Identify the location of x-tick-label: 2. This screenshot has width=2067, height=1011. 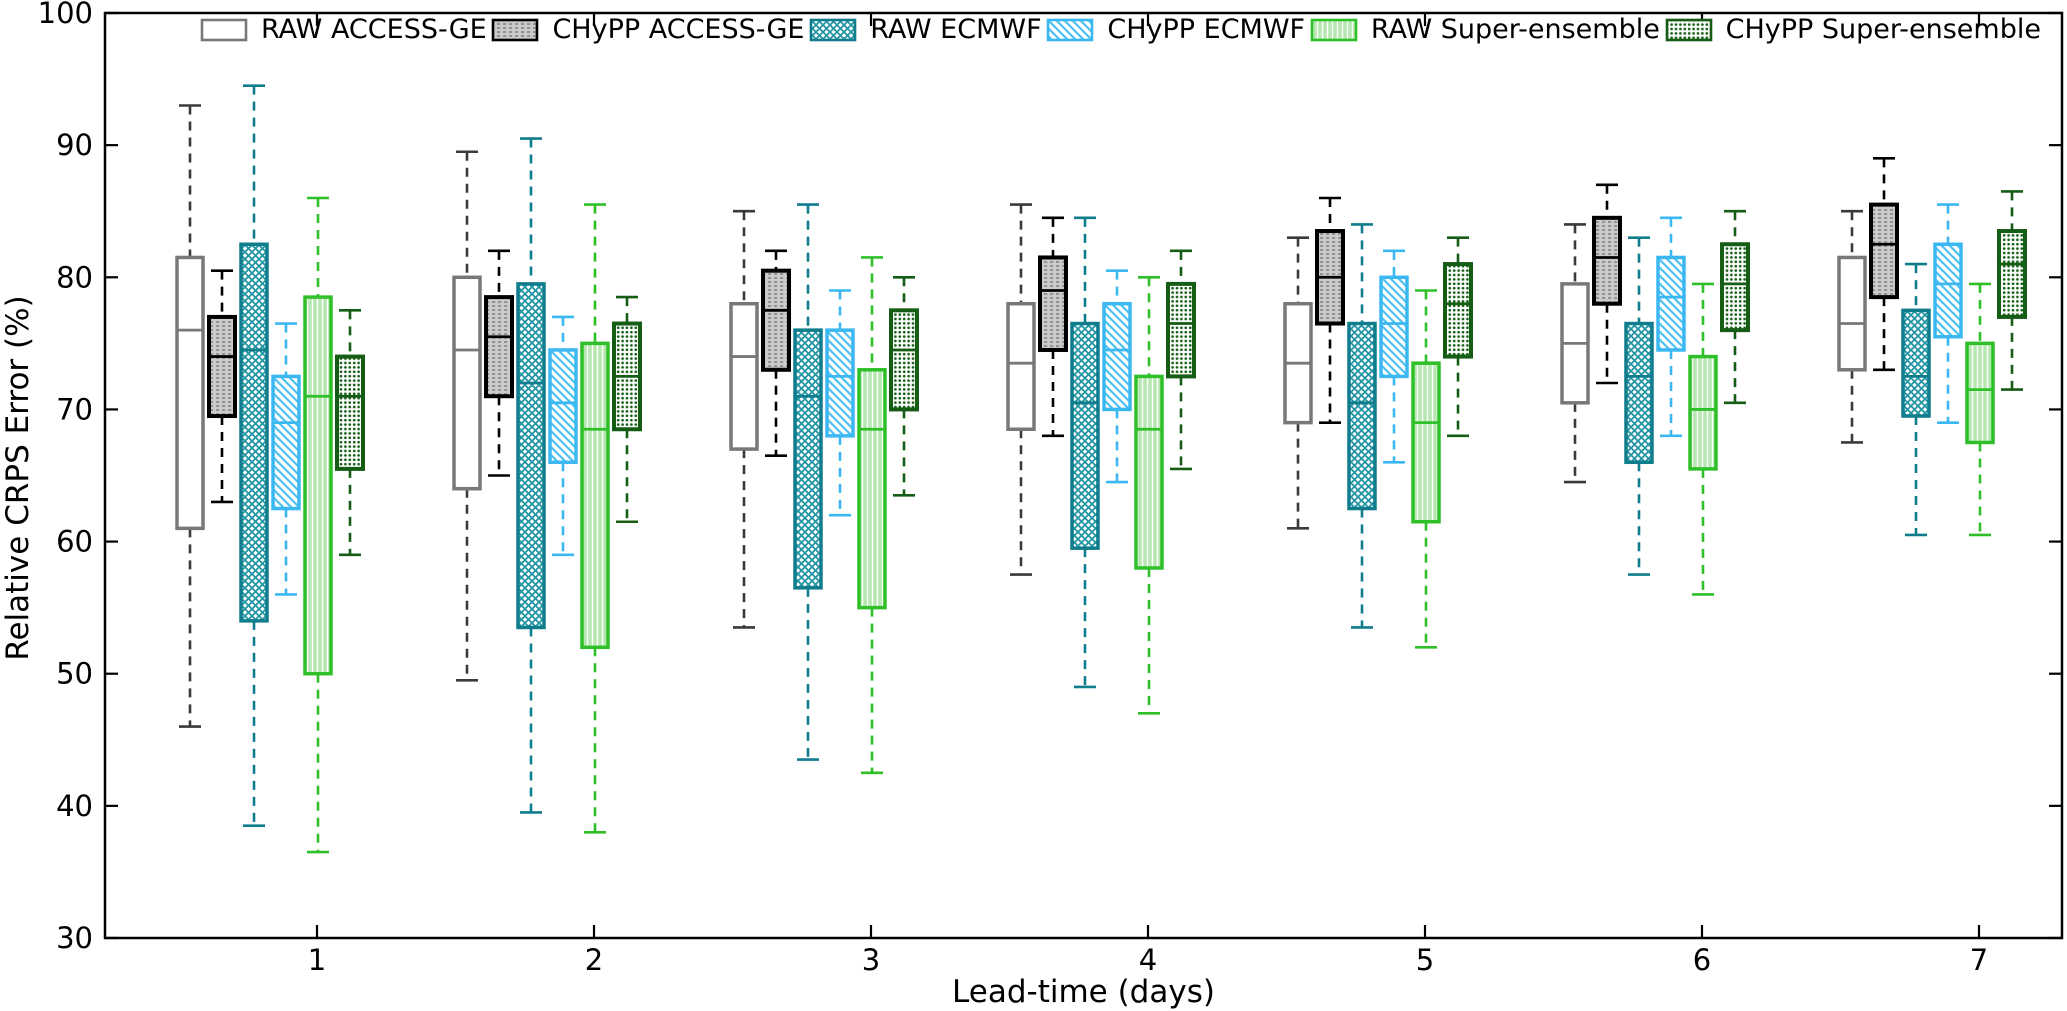
(594, 960).